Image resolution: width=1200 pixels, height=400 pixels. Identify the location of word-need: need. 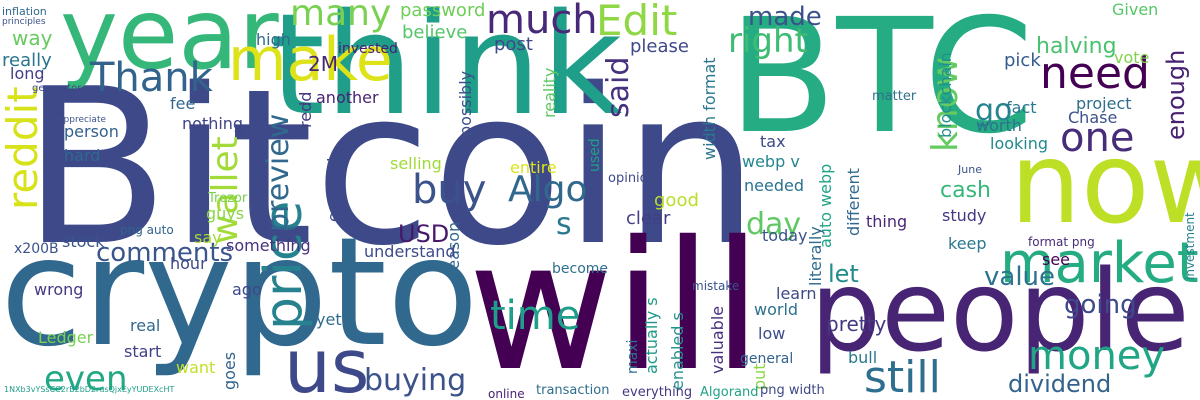
(1095, 73).